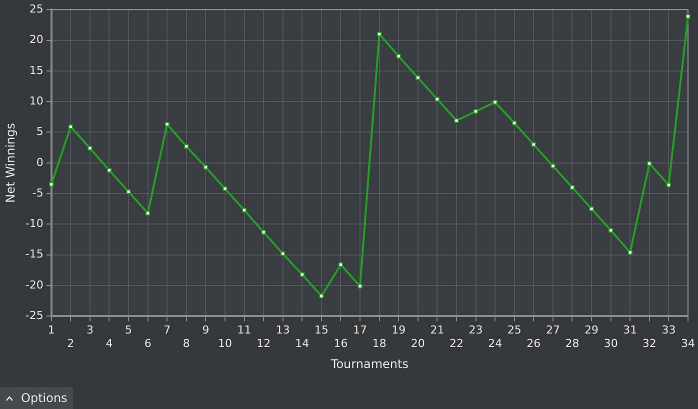  Describe the element at coordinates (244, 330) in the screenshot. I see `x-tick-label: 11` at that location.